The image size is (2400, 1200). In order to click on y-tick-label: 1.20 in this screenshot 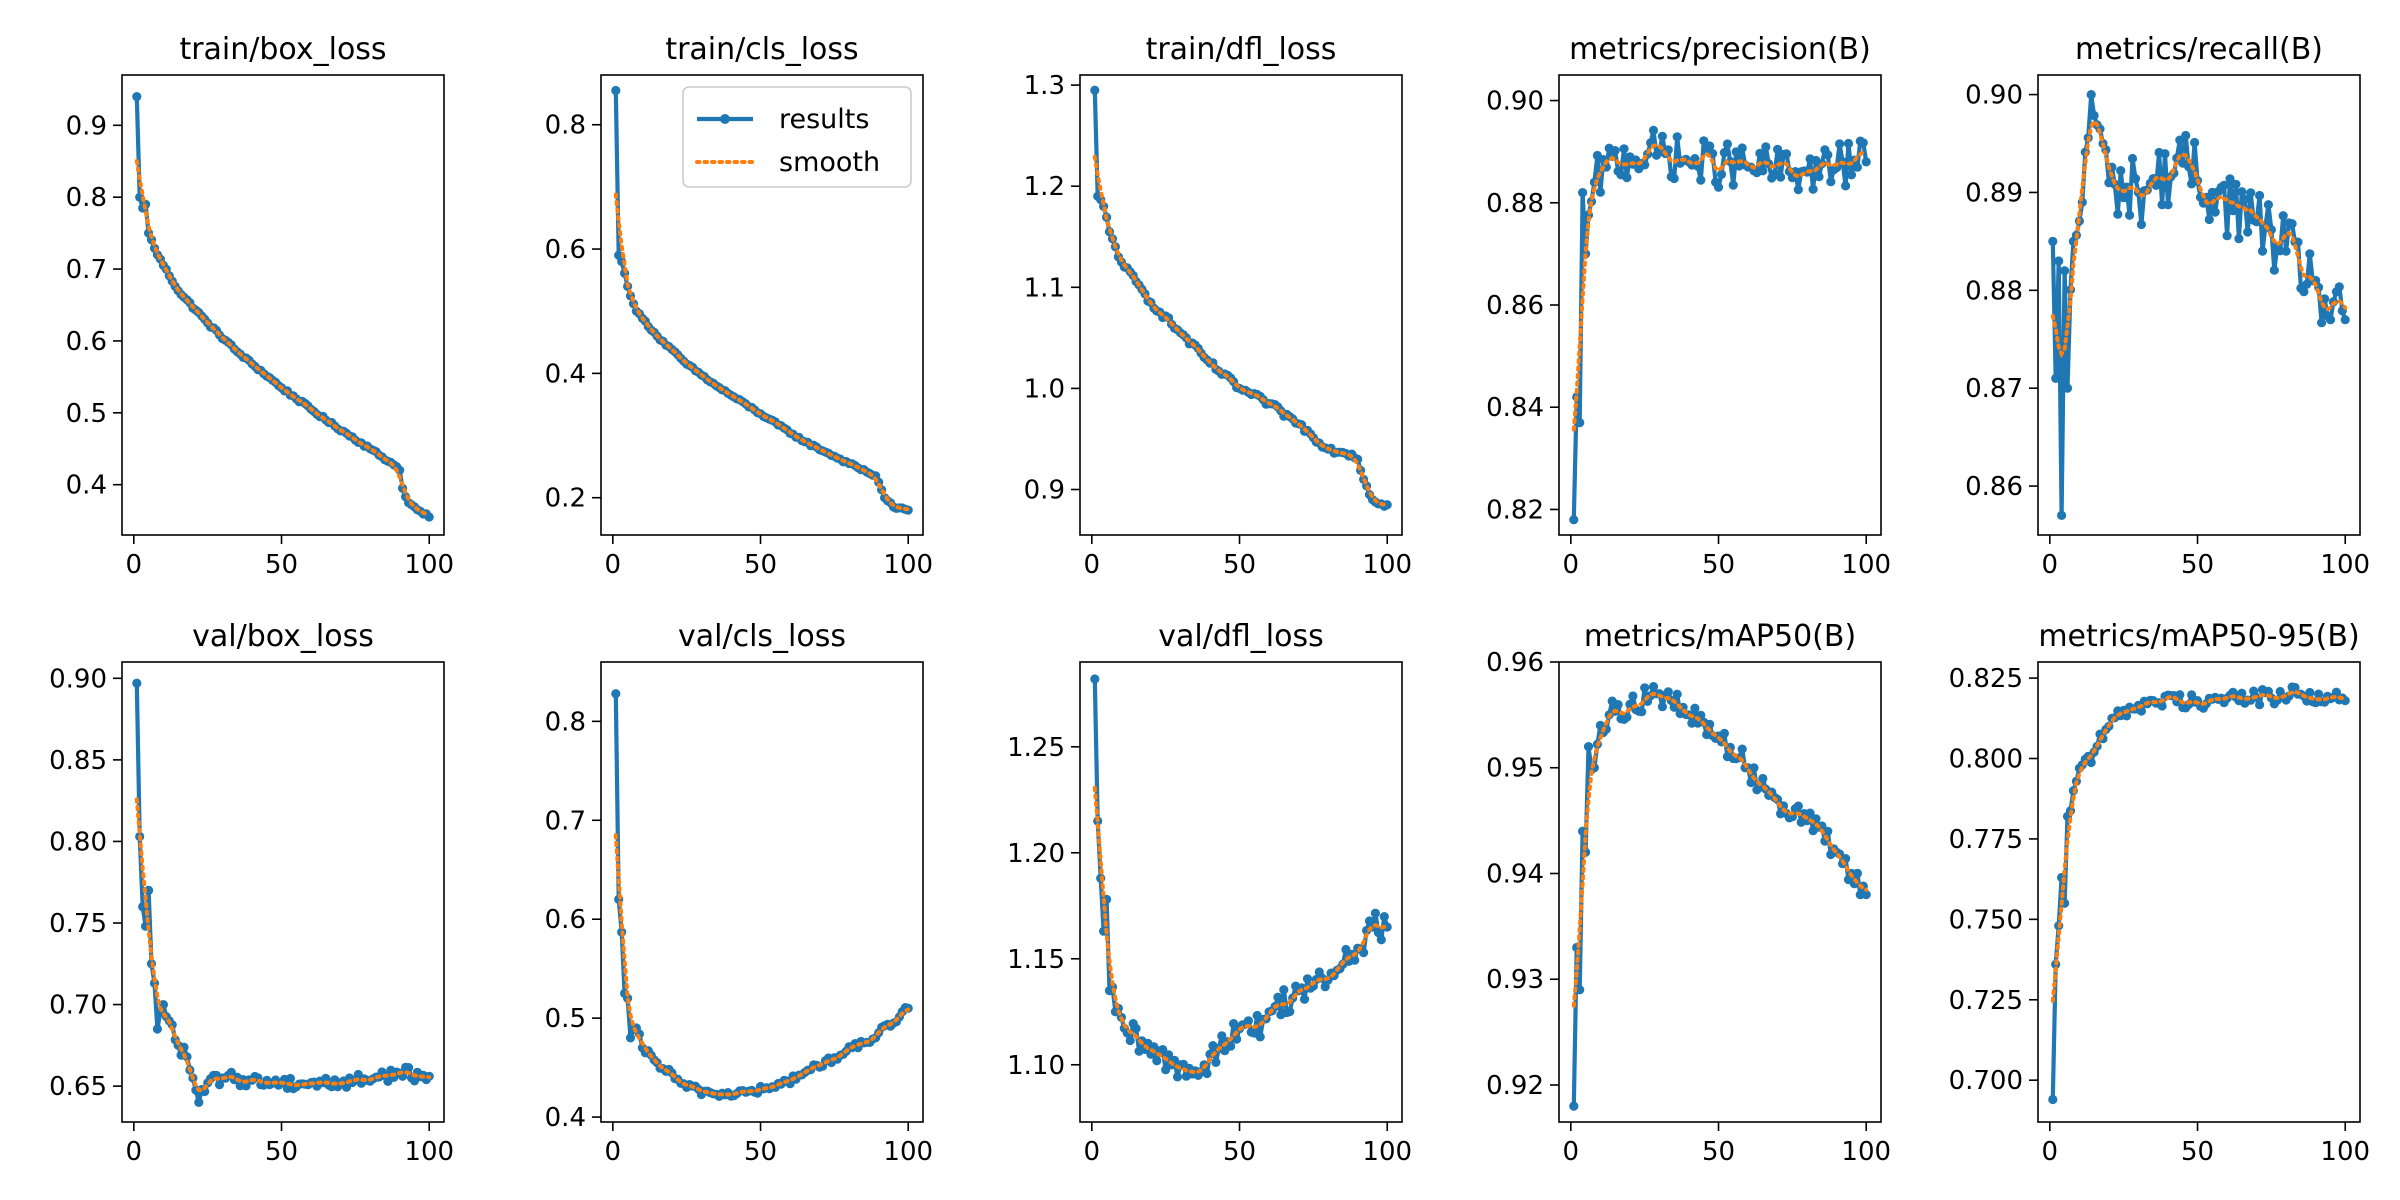, I will do `click(1036, 854)`.